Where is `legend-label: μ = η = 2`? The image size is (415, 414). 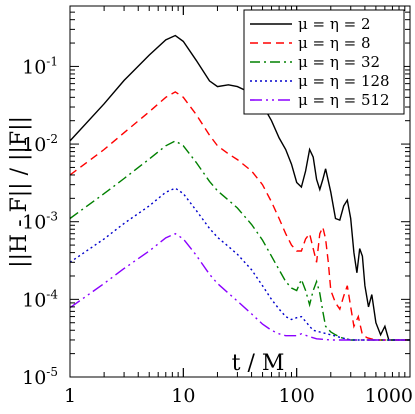 legend-label: μ = η = 2 is located at coordinates (334, 24).